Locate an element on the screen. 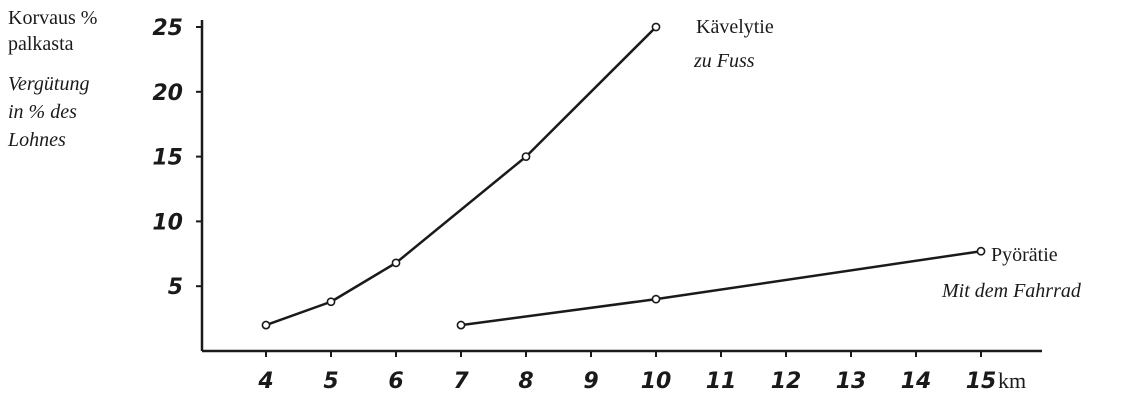 The height and width of the screenshot is (393, 1131). x-tick-label: 14 is located at coordinates (916, 381).